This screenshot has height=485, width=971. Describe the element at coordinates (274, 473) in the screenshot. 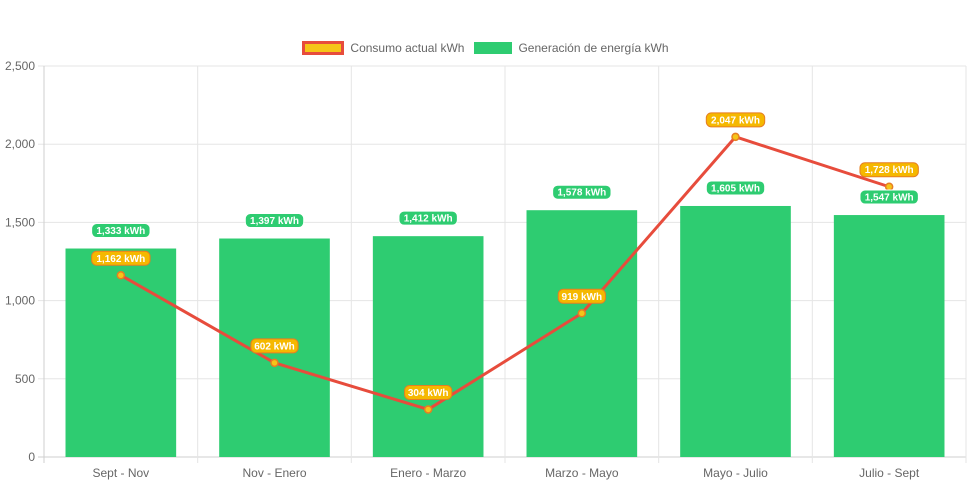

I see `x-tick-label: Nov - Enero` at that location.